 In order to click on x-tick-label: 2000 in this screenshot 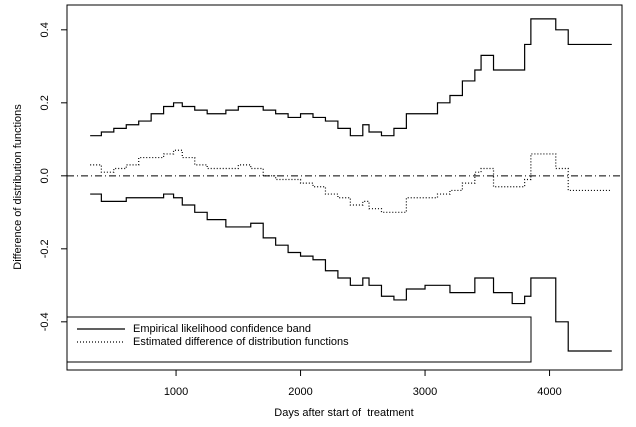, I will do `click(300, 392)`.